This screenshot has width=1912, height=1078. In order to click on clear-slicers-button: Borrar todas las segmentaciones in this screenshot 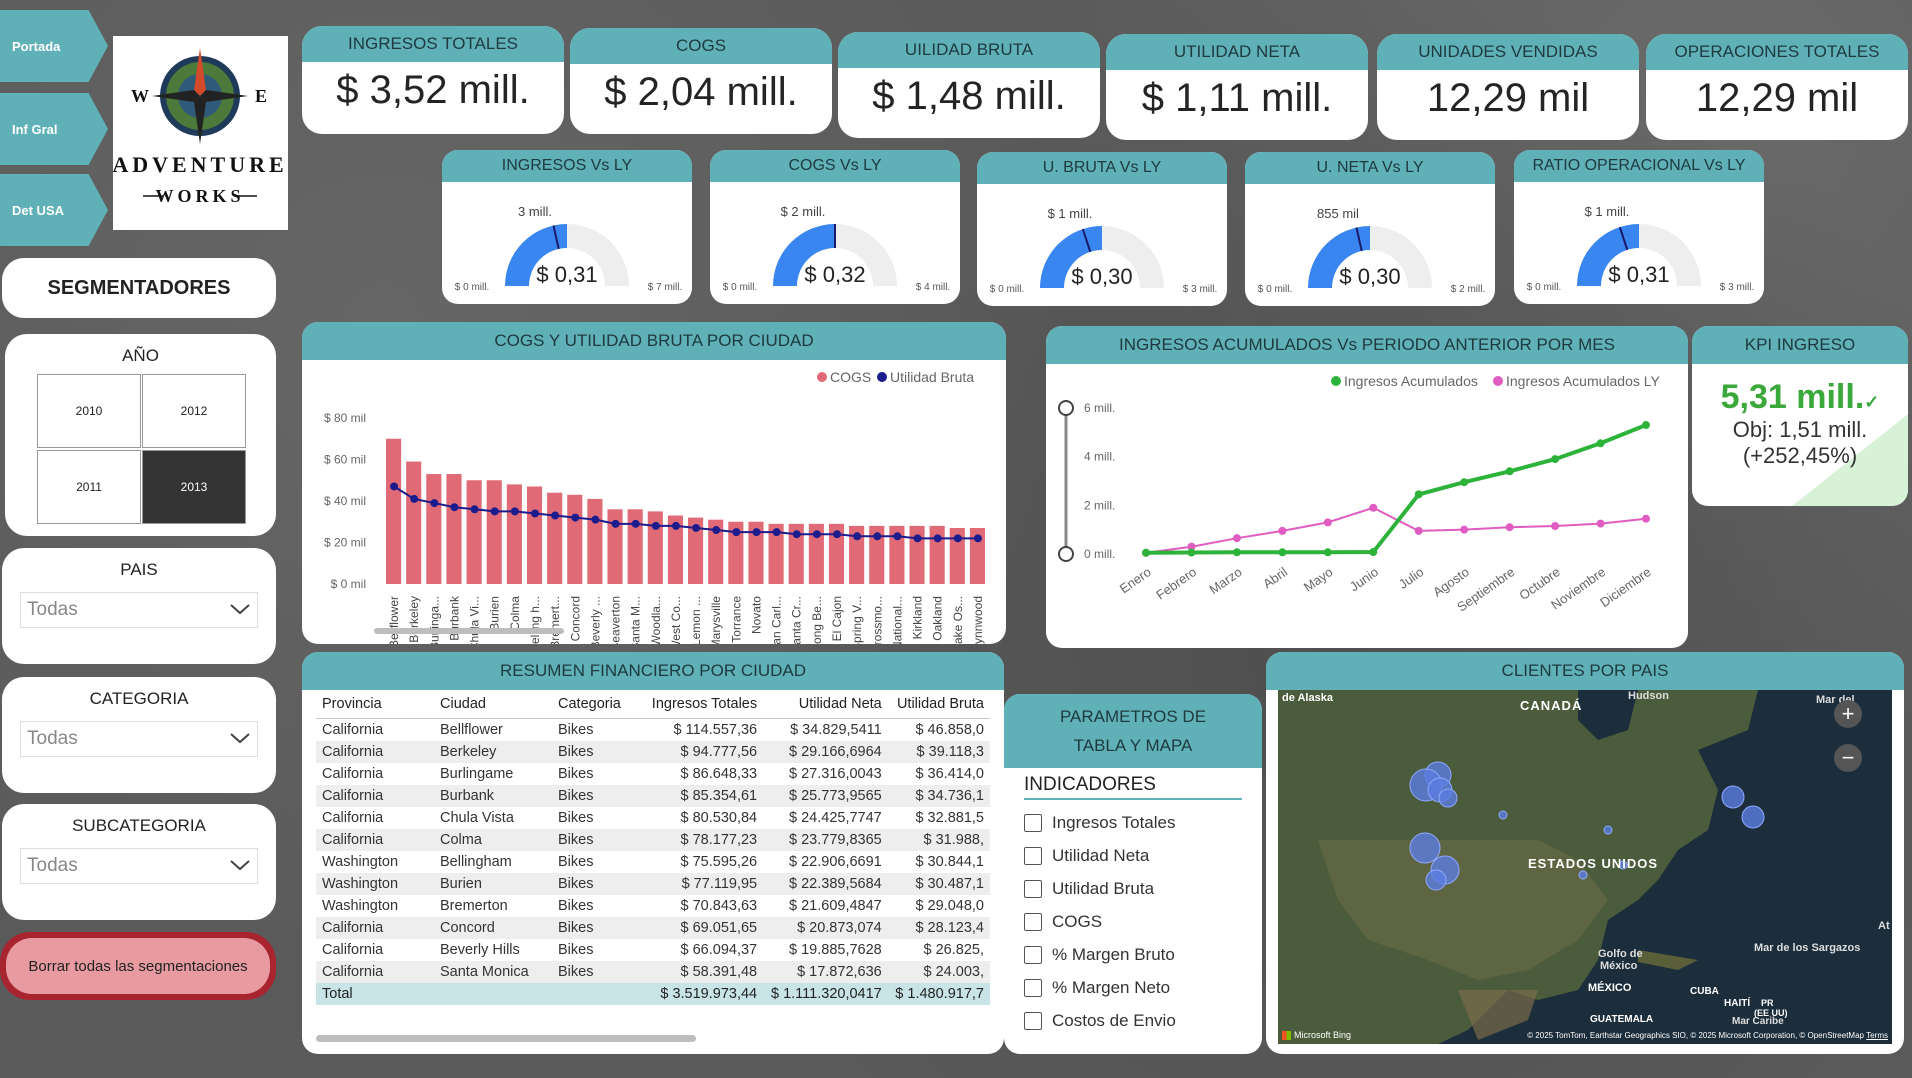, I will do `click(138, 966)`.